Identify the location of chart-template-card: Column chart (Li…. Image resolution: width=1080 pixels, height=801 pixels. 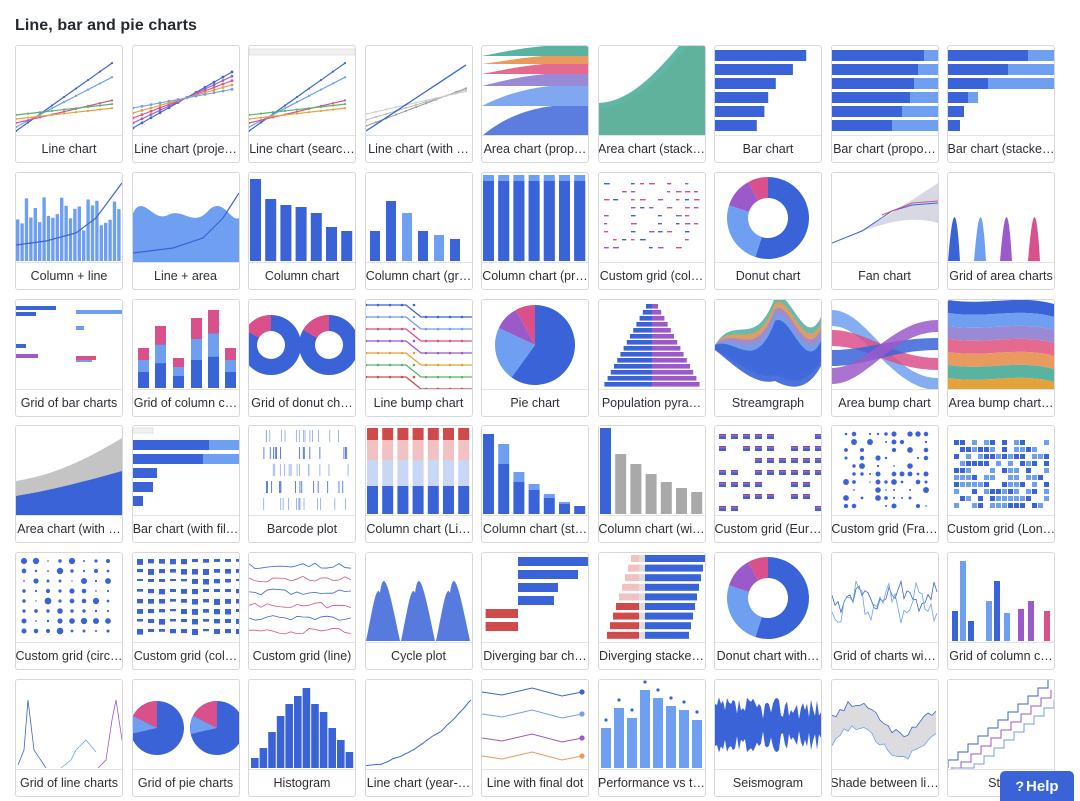
(418, 484).